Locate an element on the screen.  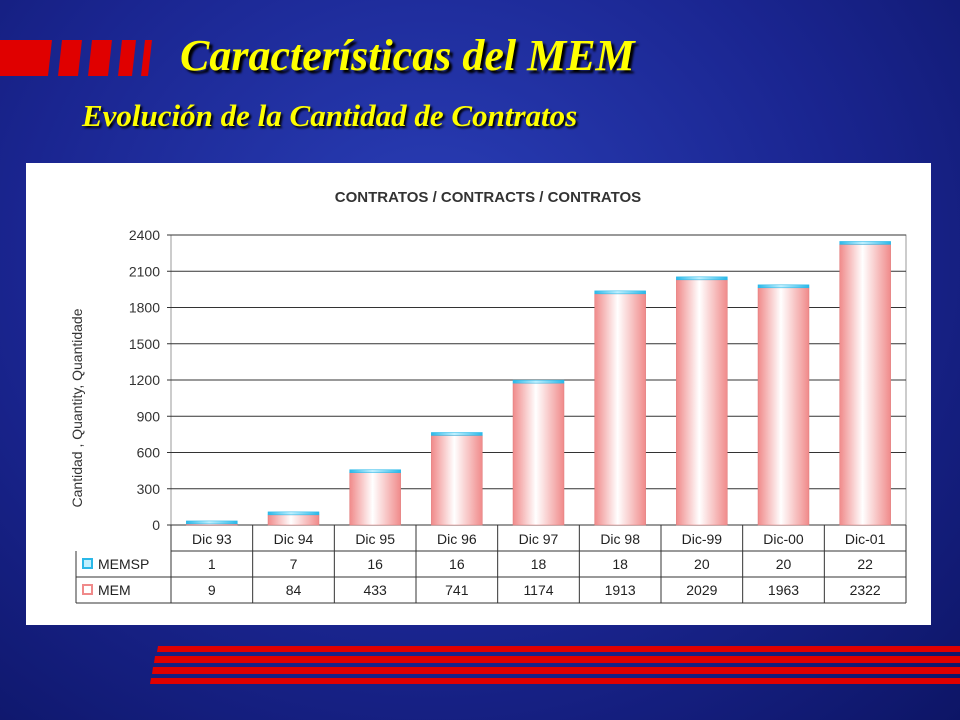
decorative-stripes-left is located at coordinates (76, 58).